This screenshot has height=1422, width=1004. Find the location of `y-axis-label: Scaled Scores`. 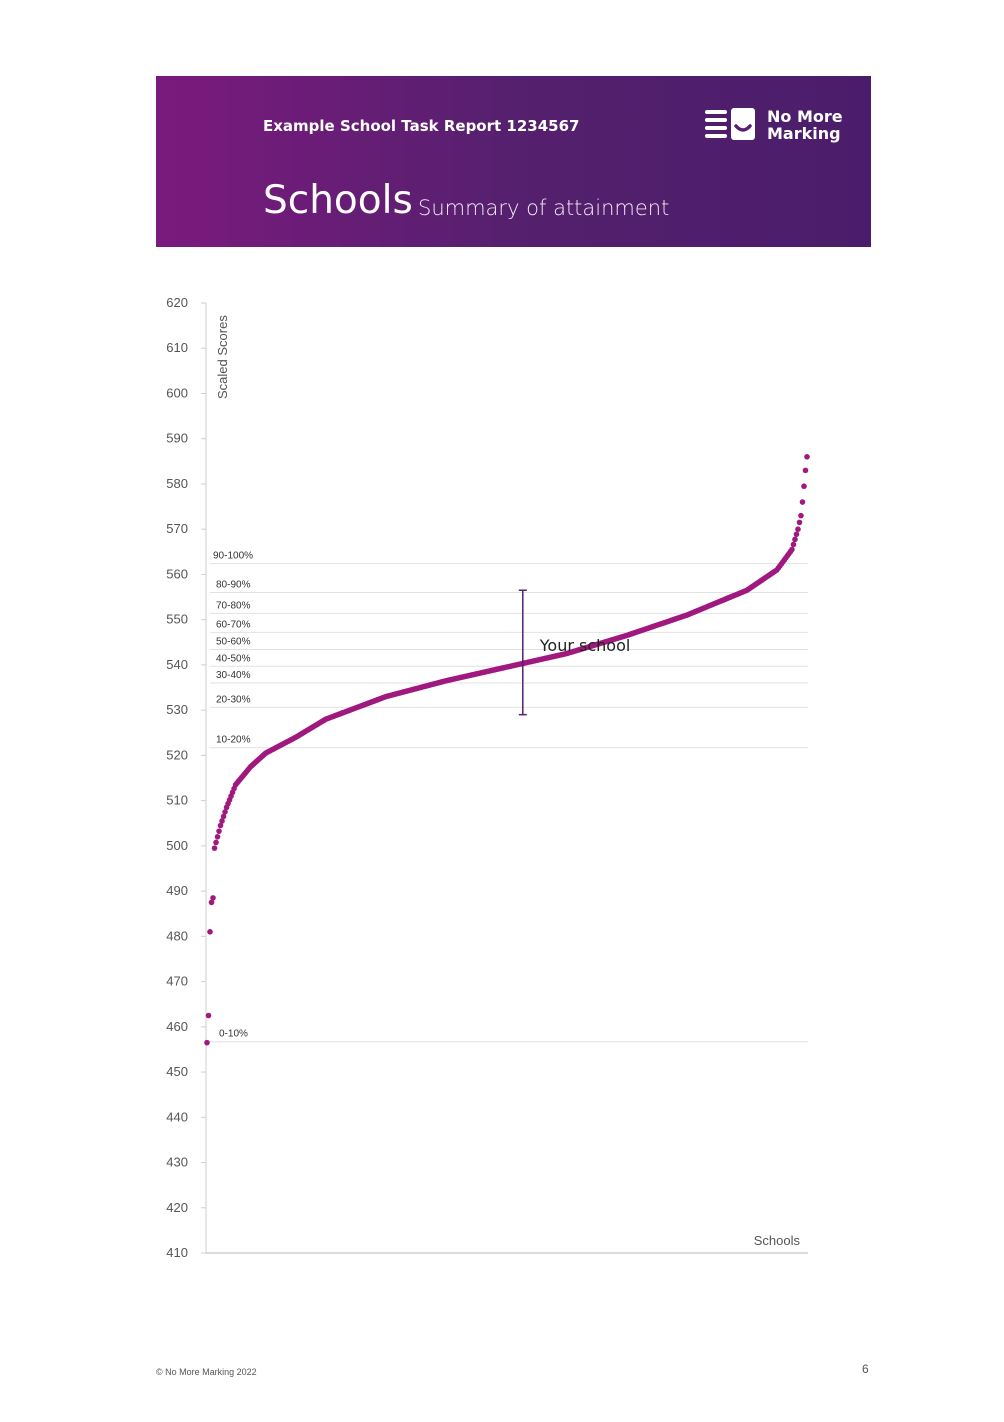

y-axis-label: Scaled Scores is located at coordinates (222, 357).